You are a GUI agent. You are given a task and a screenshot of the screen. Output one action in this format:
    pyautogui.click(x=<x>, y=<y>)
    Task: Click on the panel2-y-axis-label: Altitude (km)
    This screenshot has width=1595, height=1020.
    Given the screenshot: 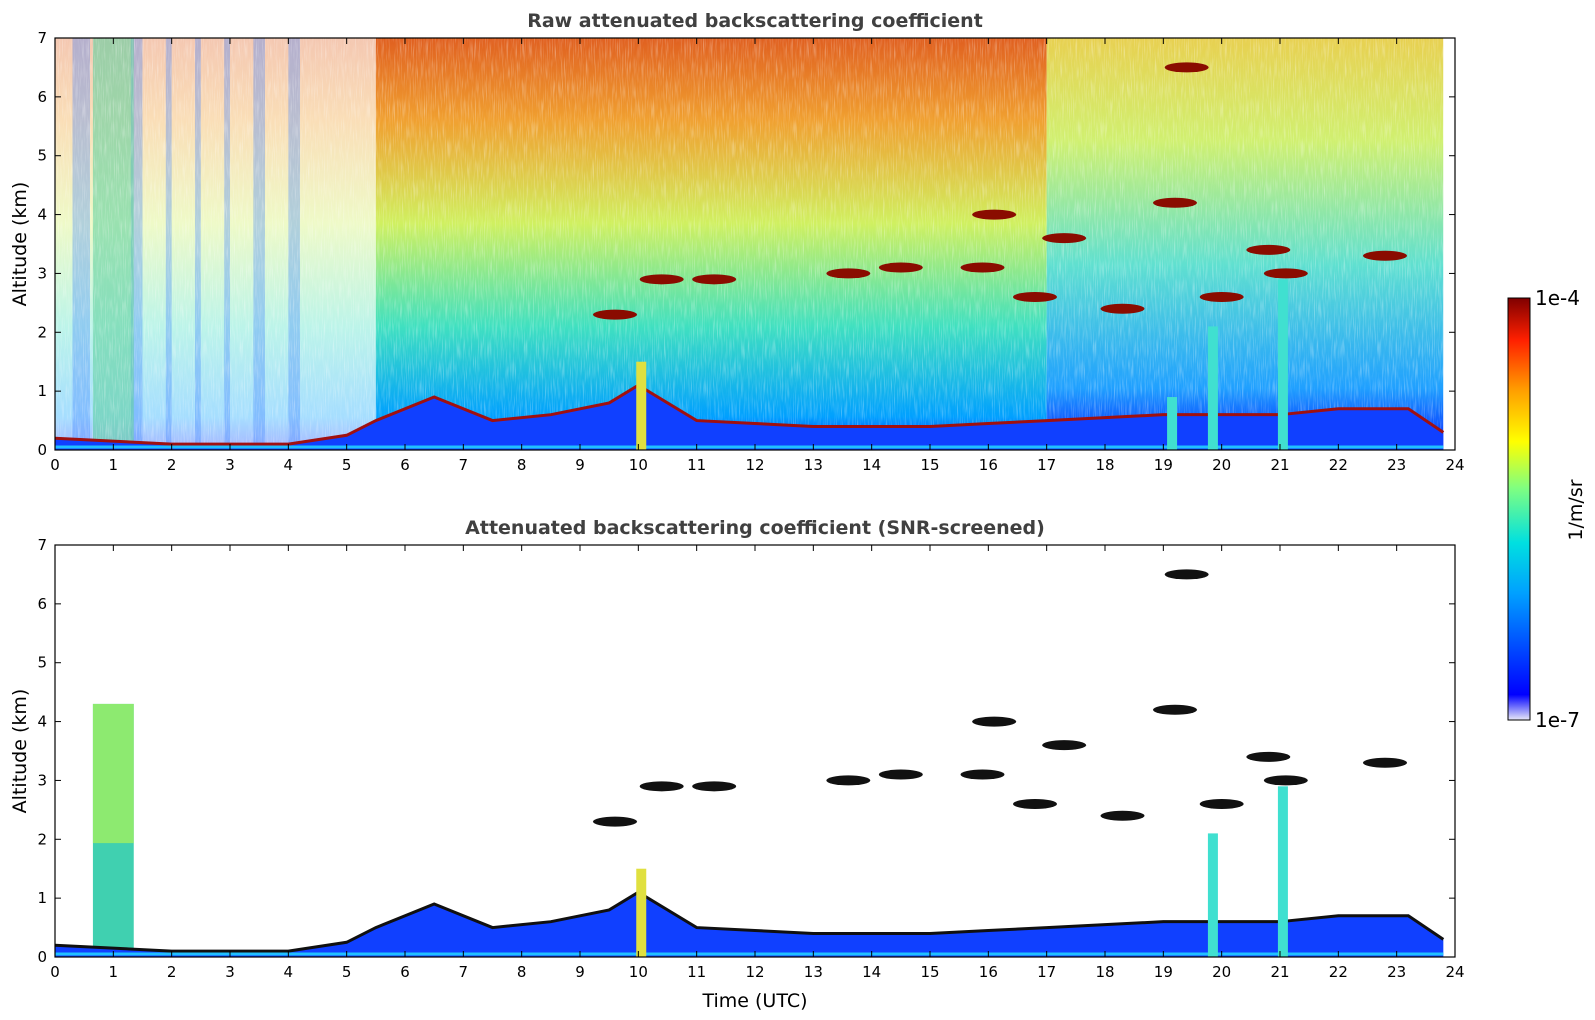 What is the action you would take?
    pyautogui.click(x=20, y=751)
    